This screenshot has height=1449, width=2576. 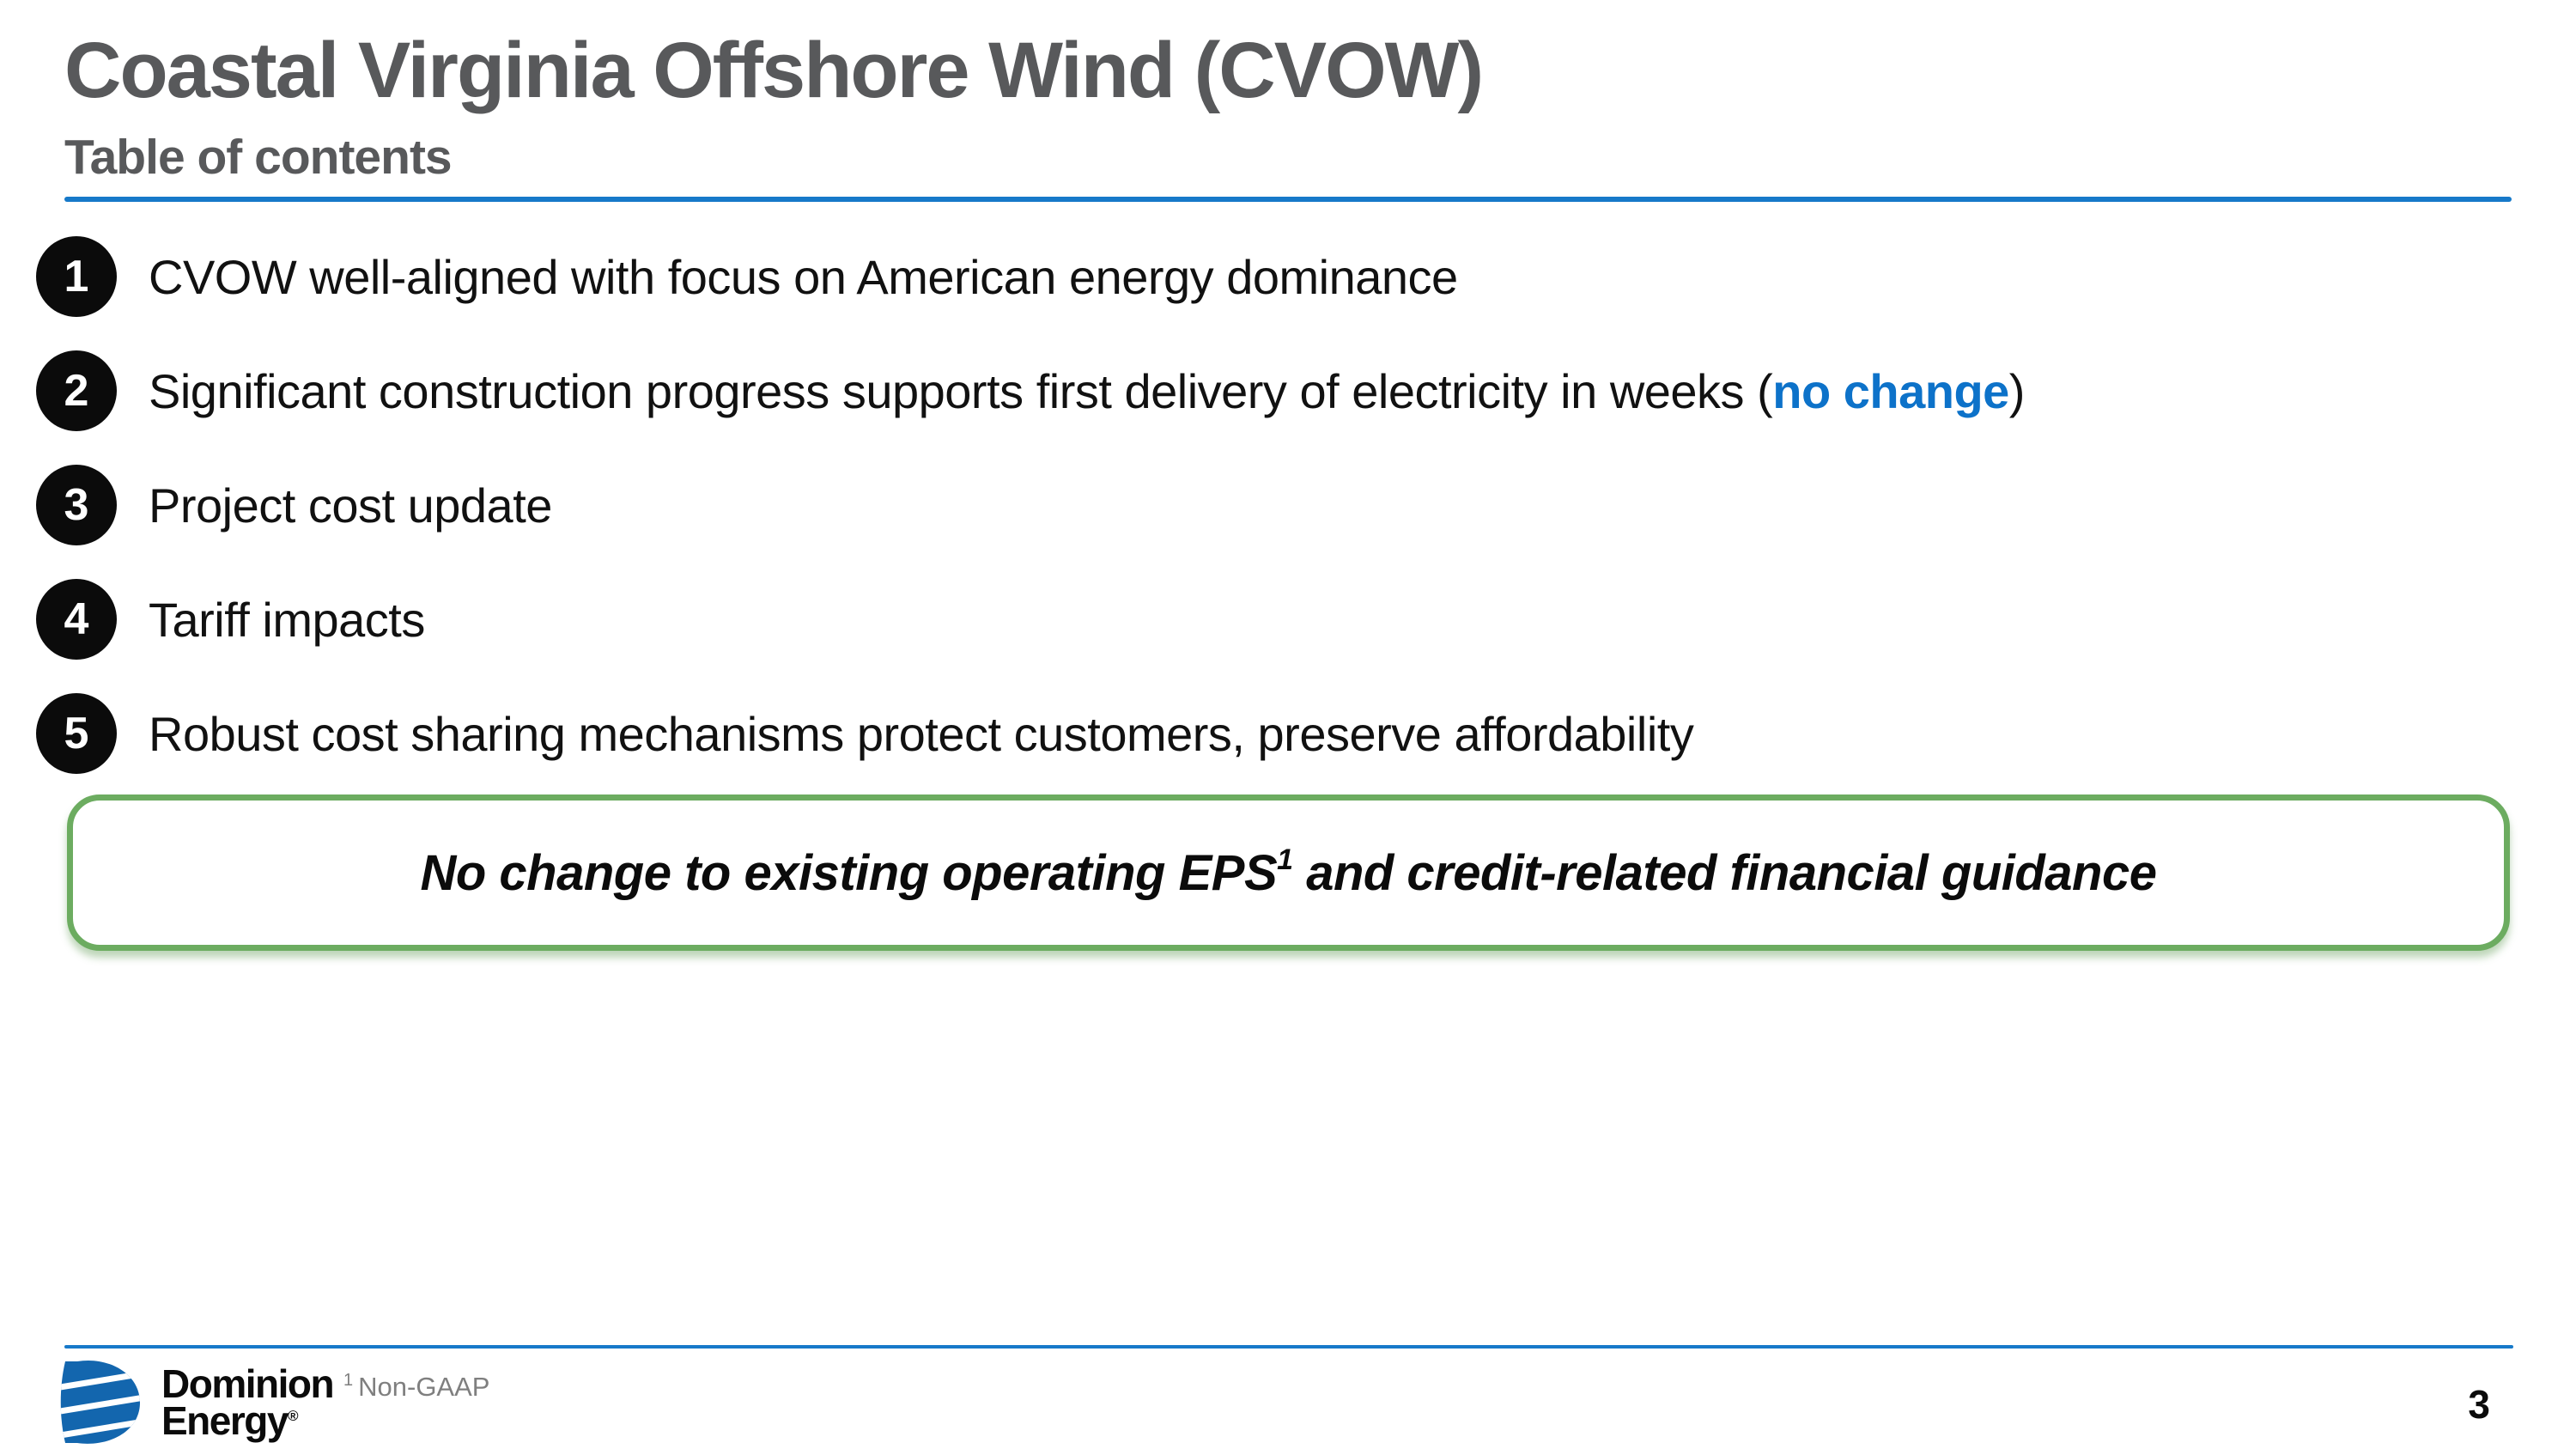 I want to click on toc-item-text: Tariff impacts, so click(x=287, y=620).